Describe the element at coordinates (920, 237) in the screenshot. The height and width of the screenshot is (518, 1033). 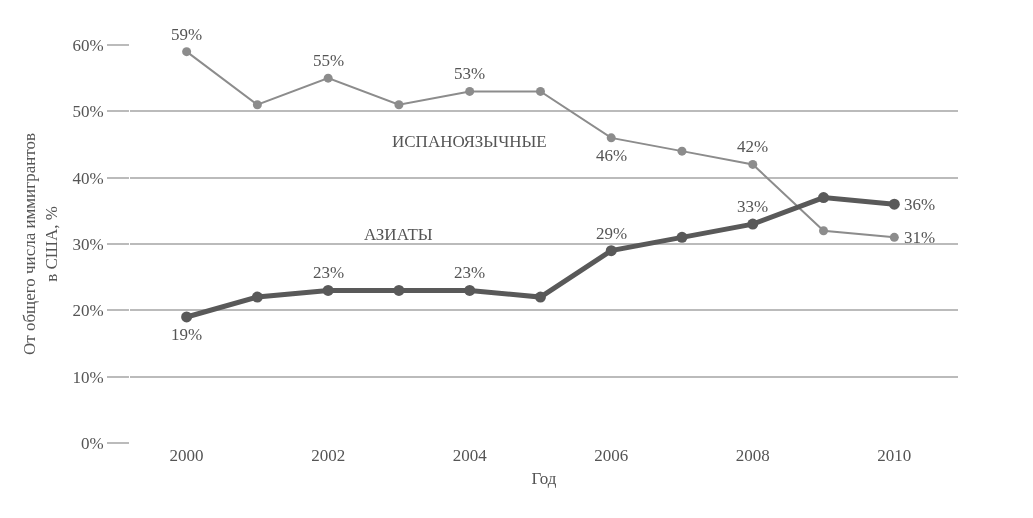
I see `data-label: 31%` at that location.